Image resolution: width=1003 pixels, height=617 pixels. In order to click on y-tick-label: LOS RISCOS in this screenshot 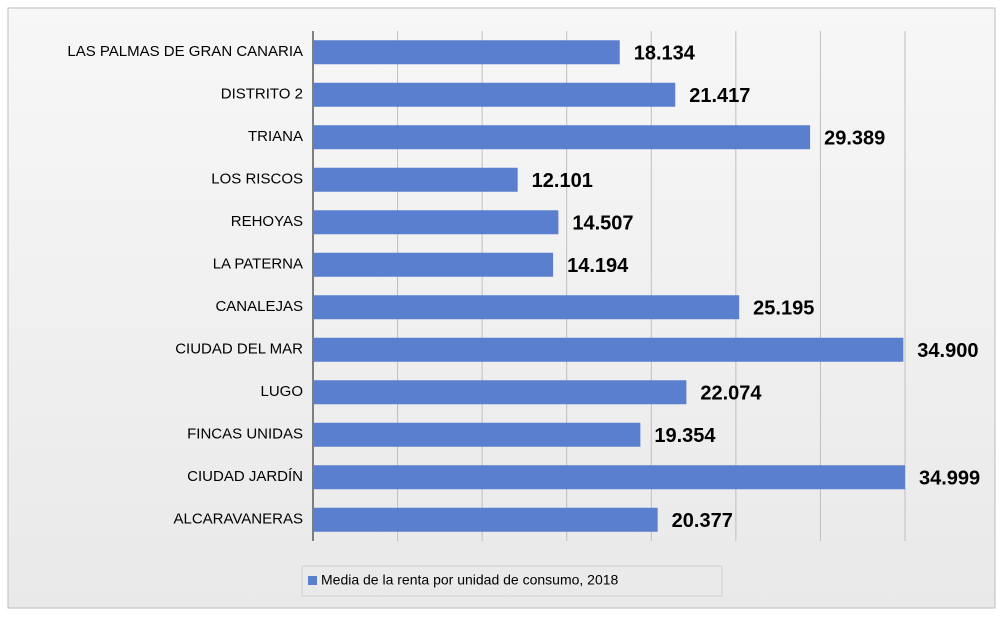, I will do `click(257, 179)`.